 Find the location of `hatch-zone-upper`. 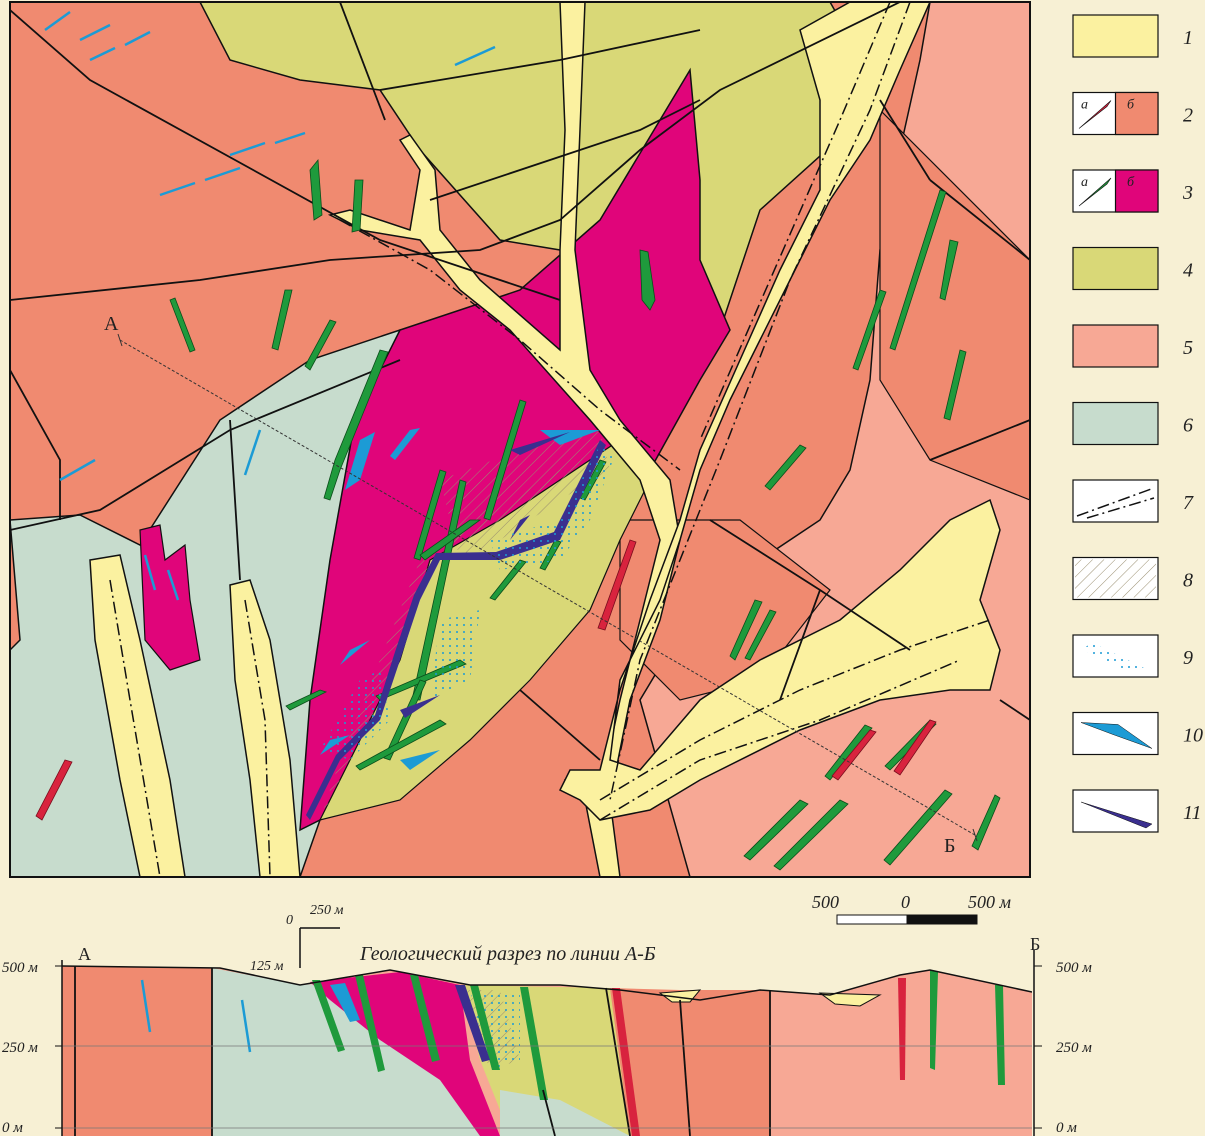

hatch-zone-upper is located at coordinates (525, 495).